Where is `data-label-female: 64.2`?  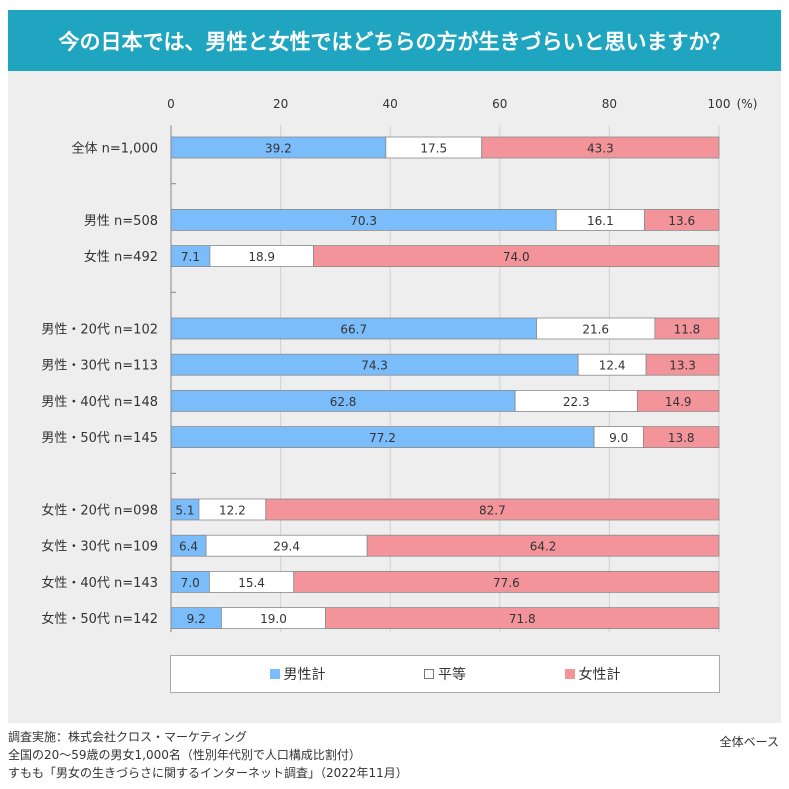 data-label-female: 64.2 is located at coordinates (543, 547).